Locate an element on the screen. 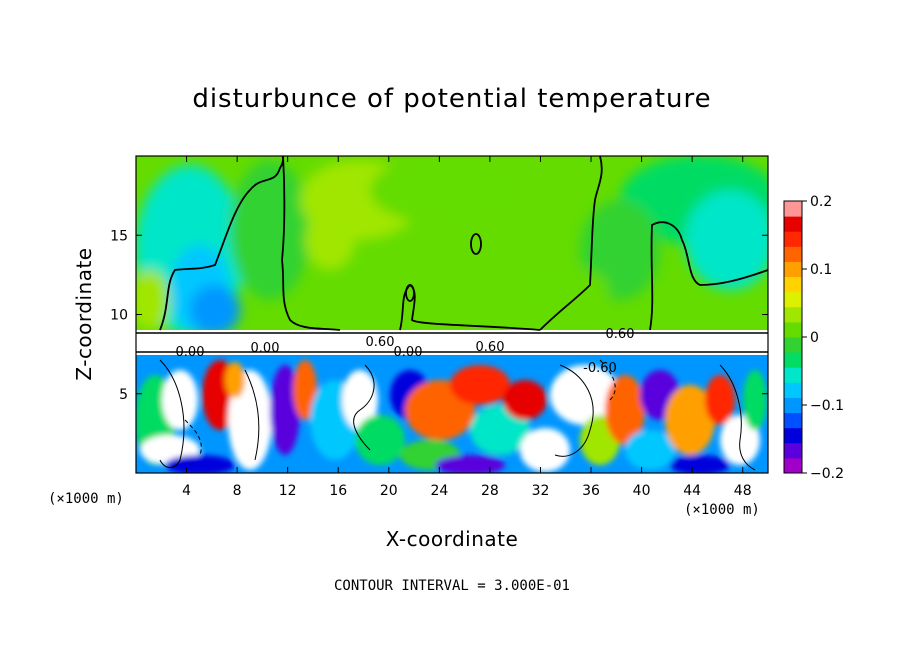  chart-title: disturbunce of potential temperature is located at coordinates (452, 99).